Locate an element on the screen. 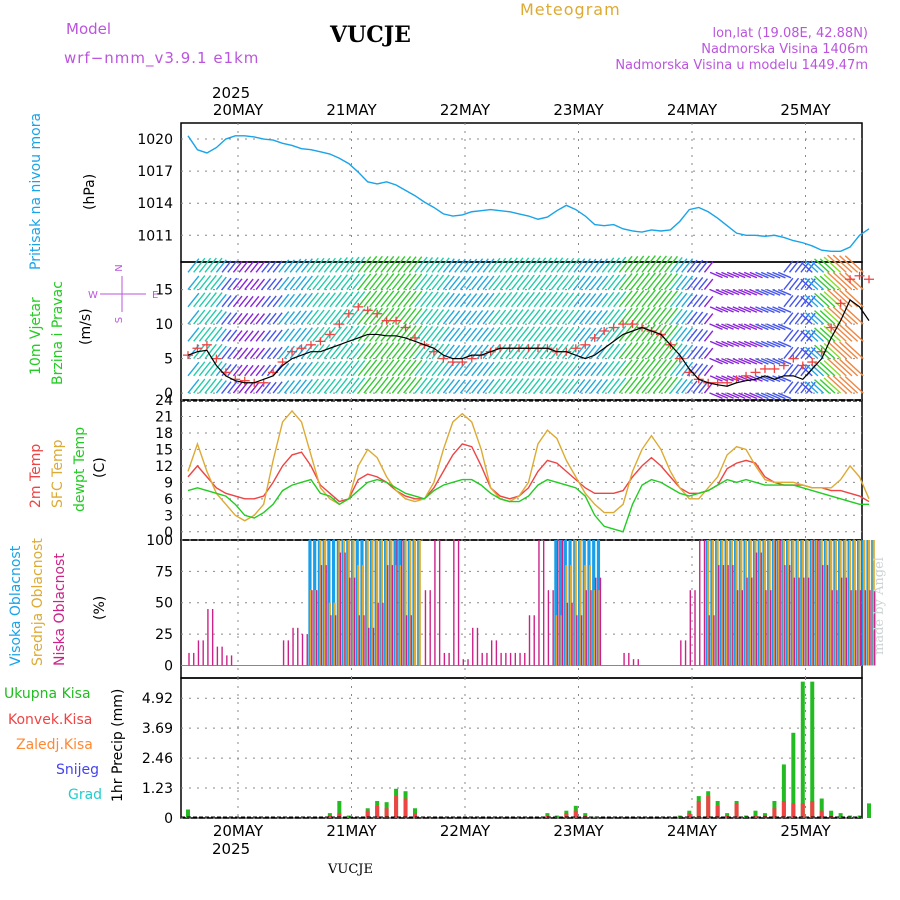 The height and width of the screenshot is (900, 900). tick-label: 0 is located at coordinates (168, 533).